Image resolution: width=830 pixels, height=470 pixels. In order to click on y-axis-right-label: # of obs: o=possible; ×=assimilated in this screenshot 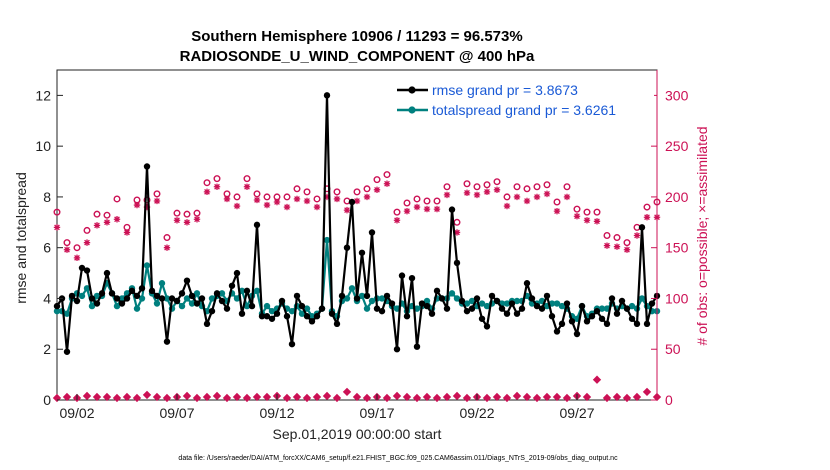, I will do `click(702, 235)`.